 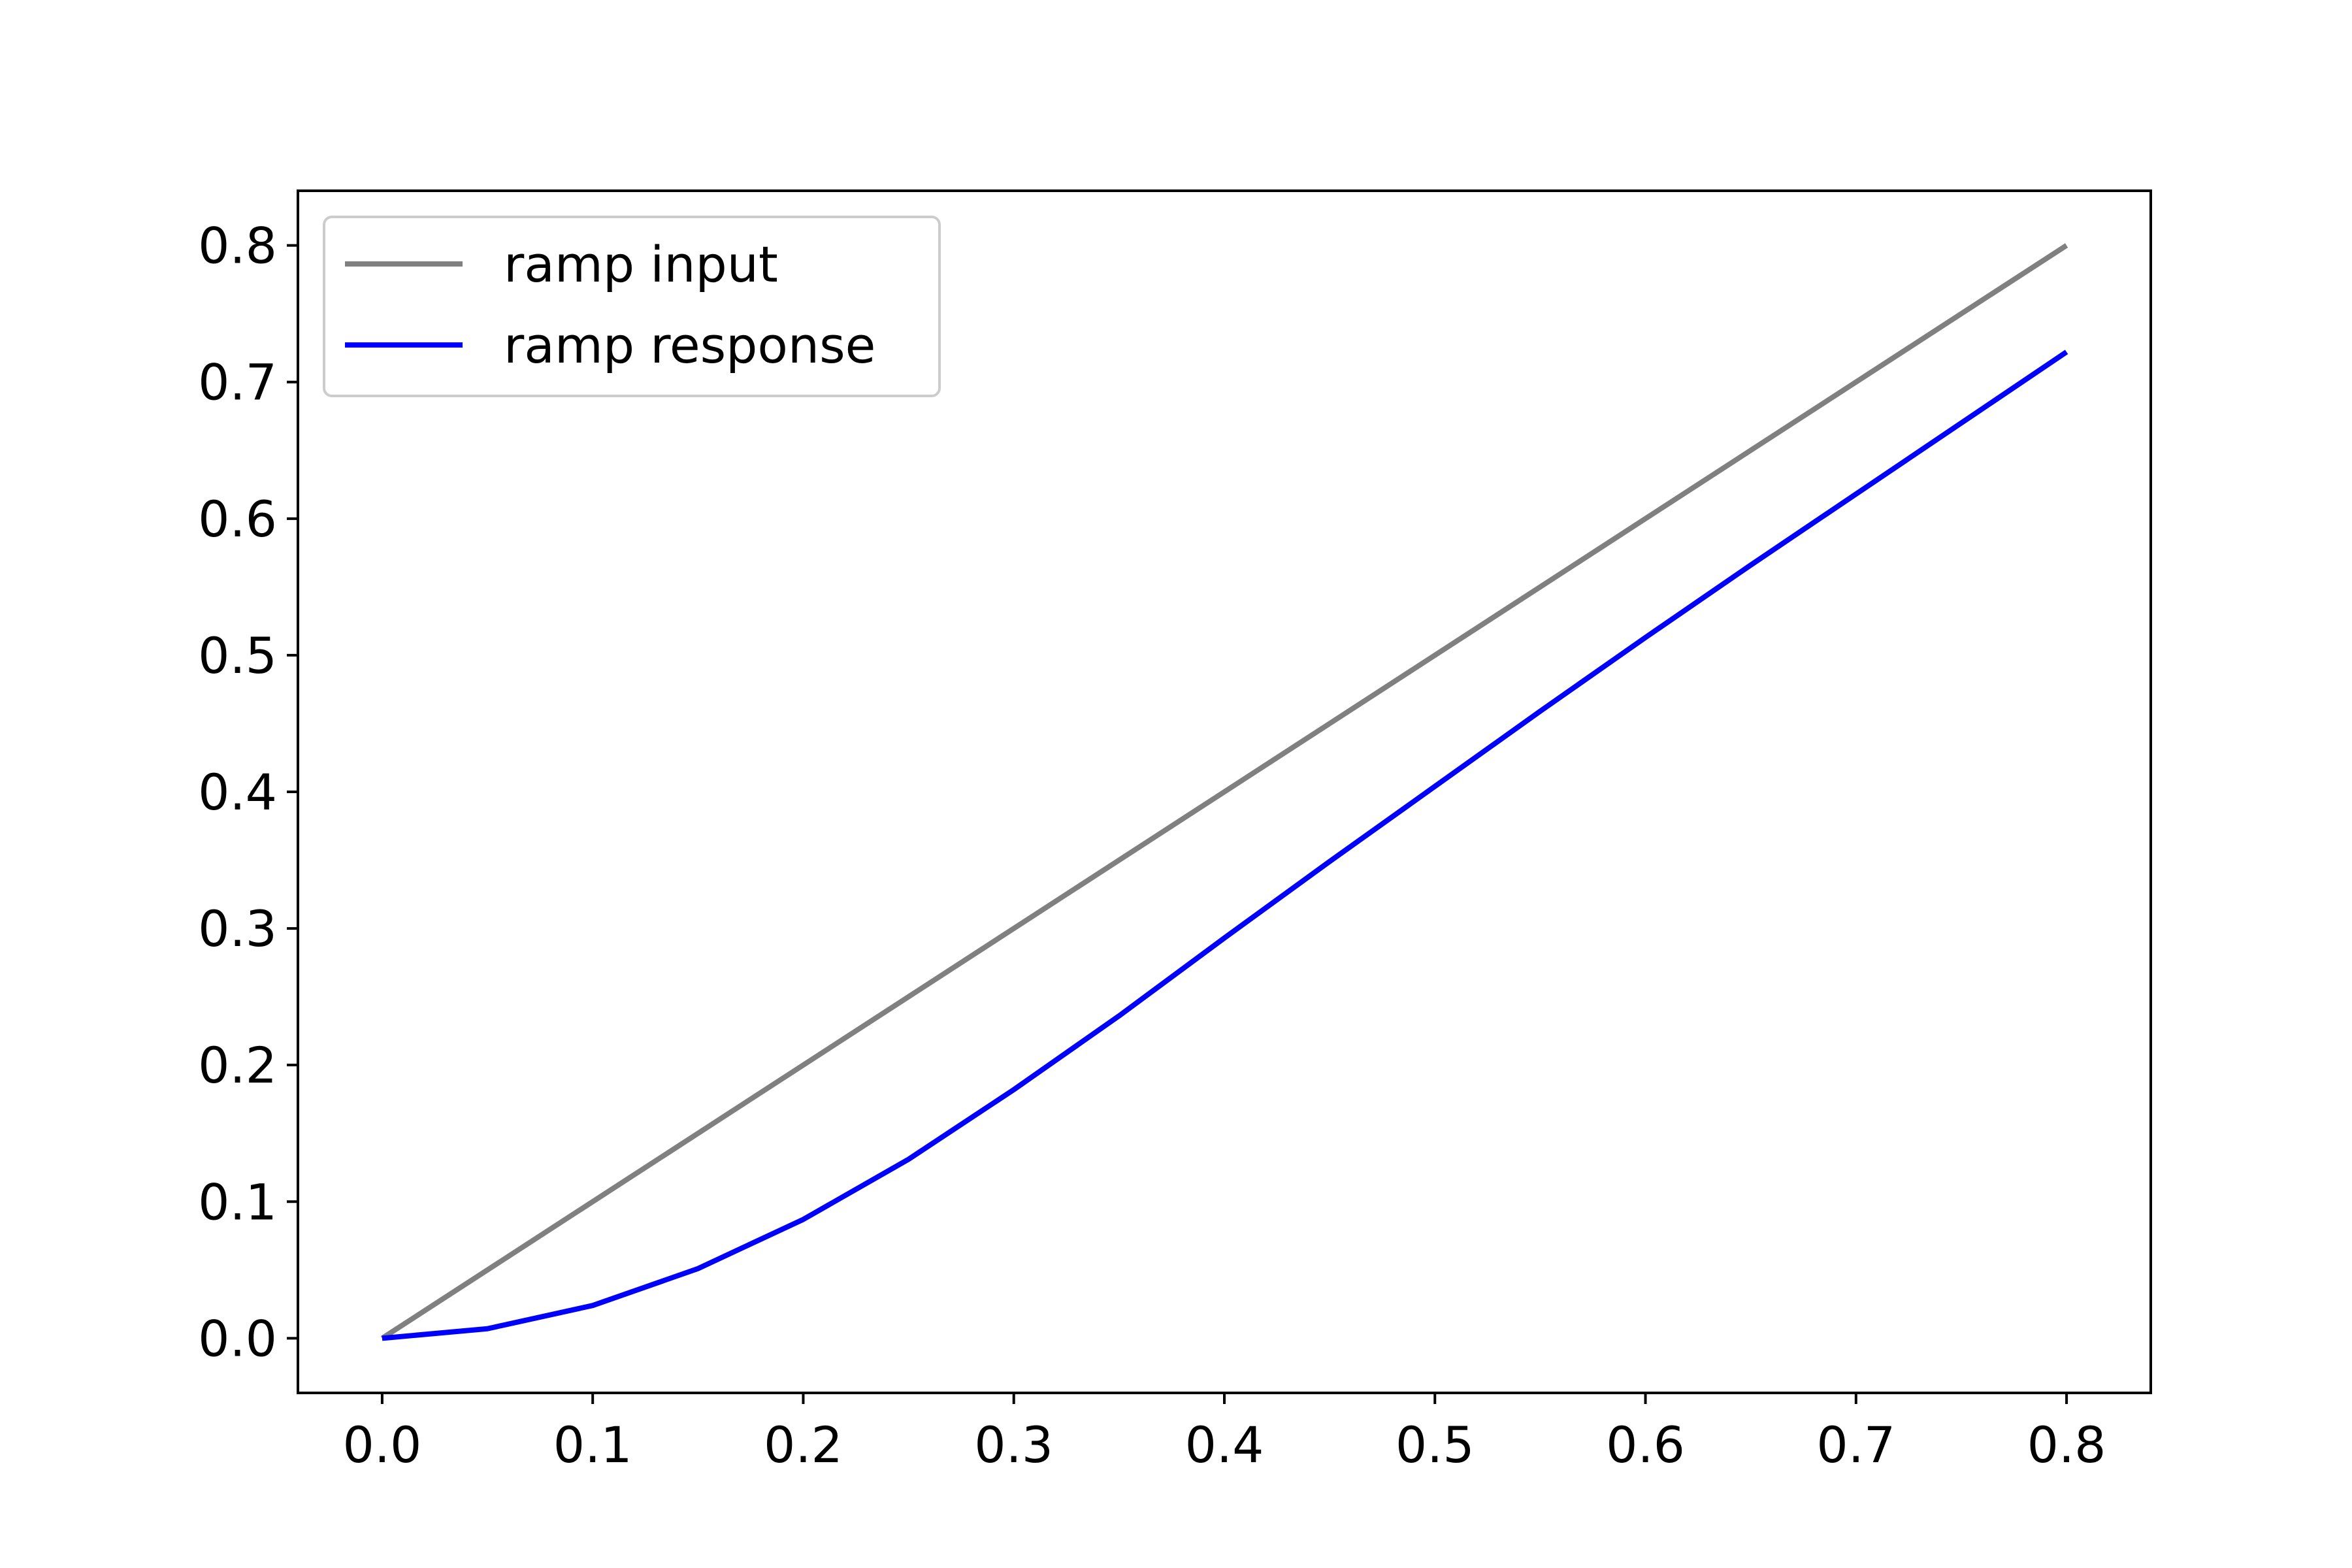 What do you see at coordinates (1645, 1445) in the screenshot?
I see `x-tick-label: 0.6` at bounding box center [1645, 1445].